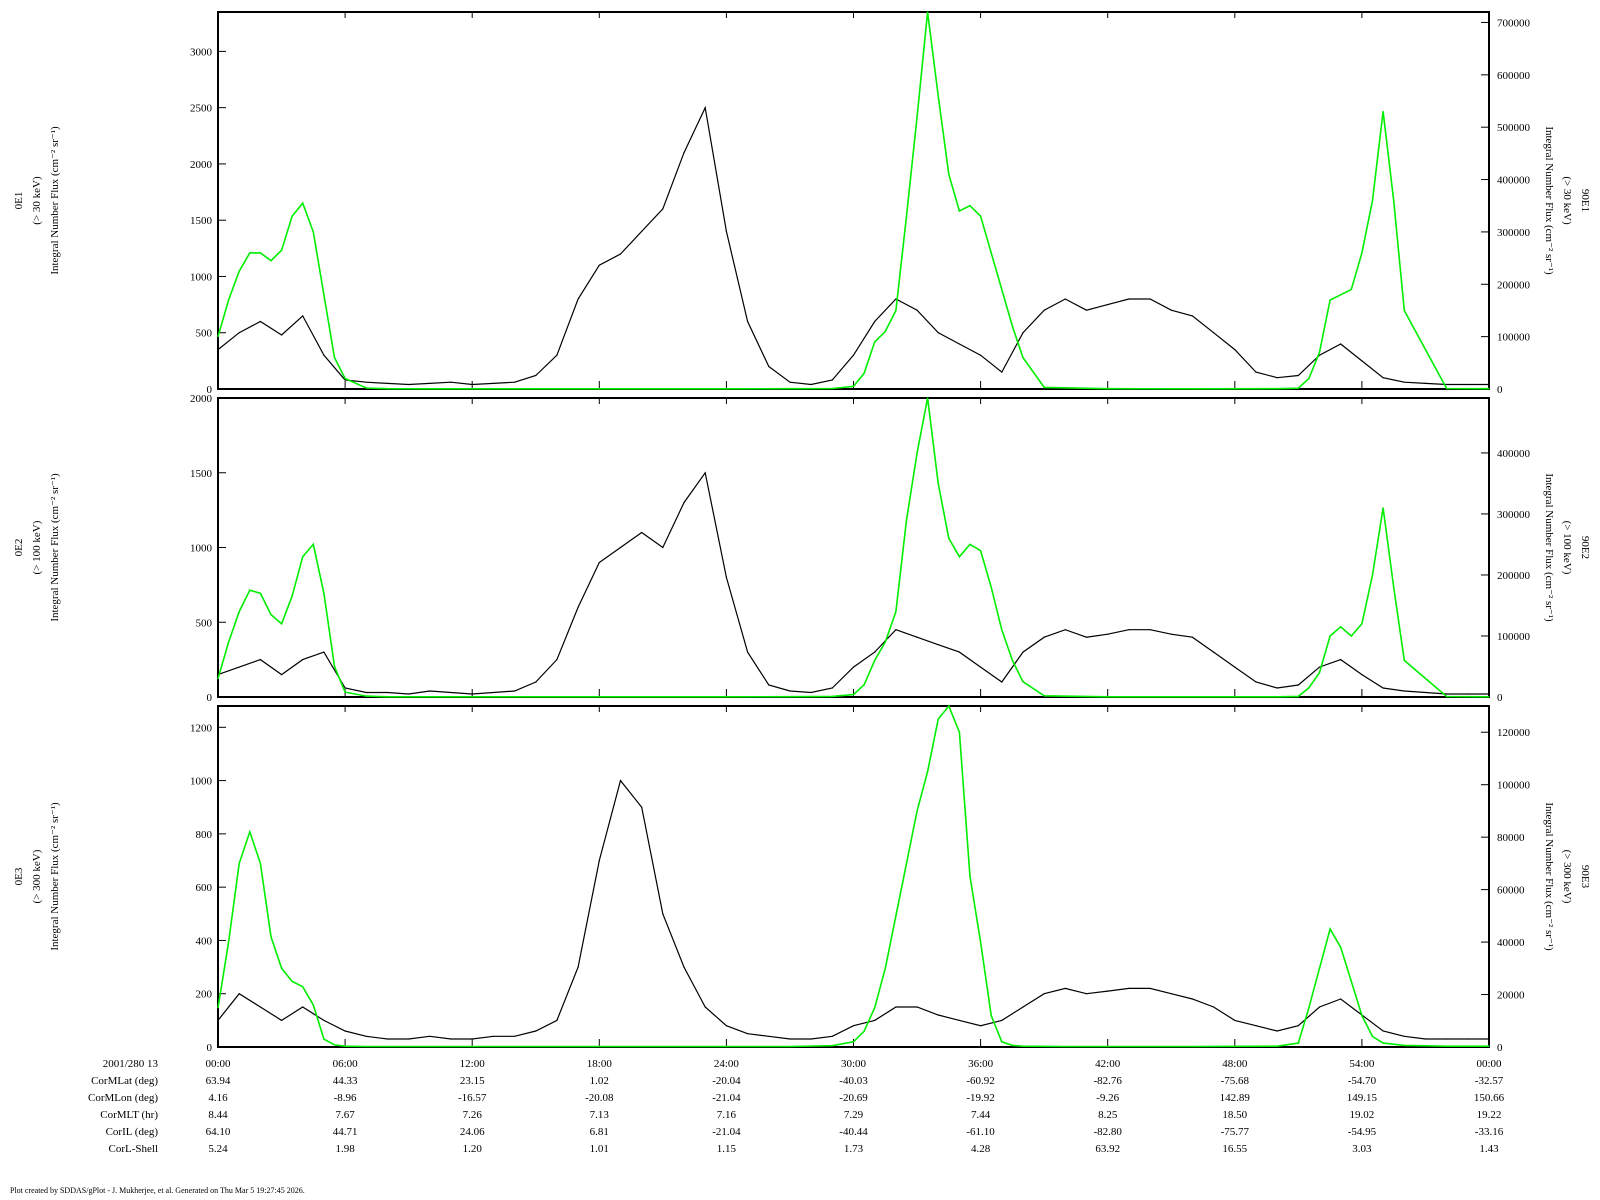  I want to click on x-tick-label: 24:00, so click(727, 1064).